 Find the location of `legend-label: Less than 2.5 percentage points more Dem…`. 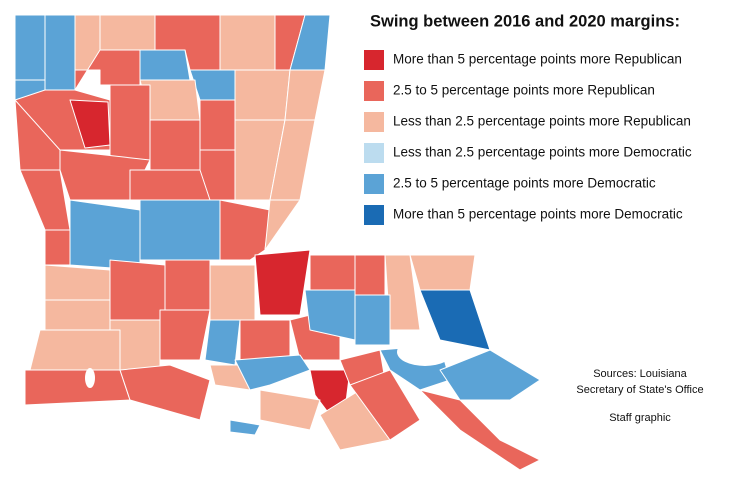

legend-label: Less than 2.5 percentage points more Dem… is located at coordinates (542, 152).